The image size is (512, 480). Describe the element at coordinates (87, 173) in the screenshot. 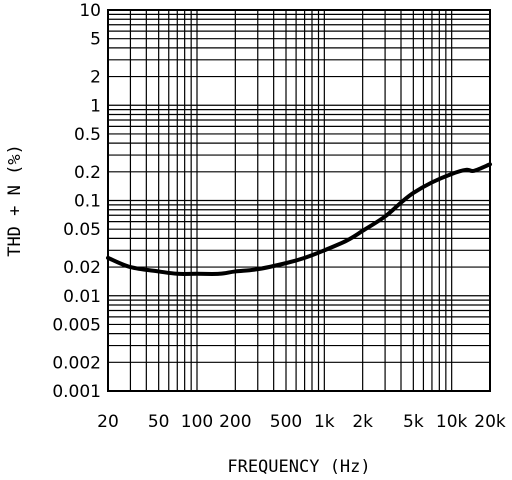

I see `y-tick-label: 0.2` at that location.